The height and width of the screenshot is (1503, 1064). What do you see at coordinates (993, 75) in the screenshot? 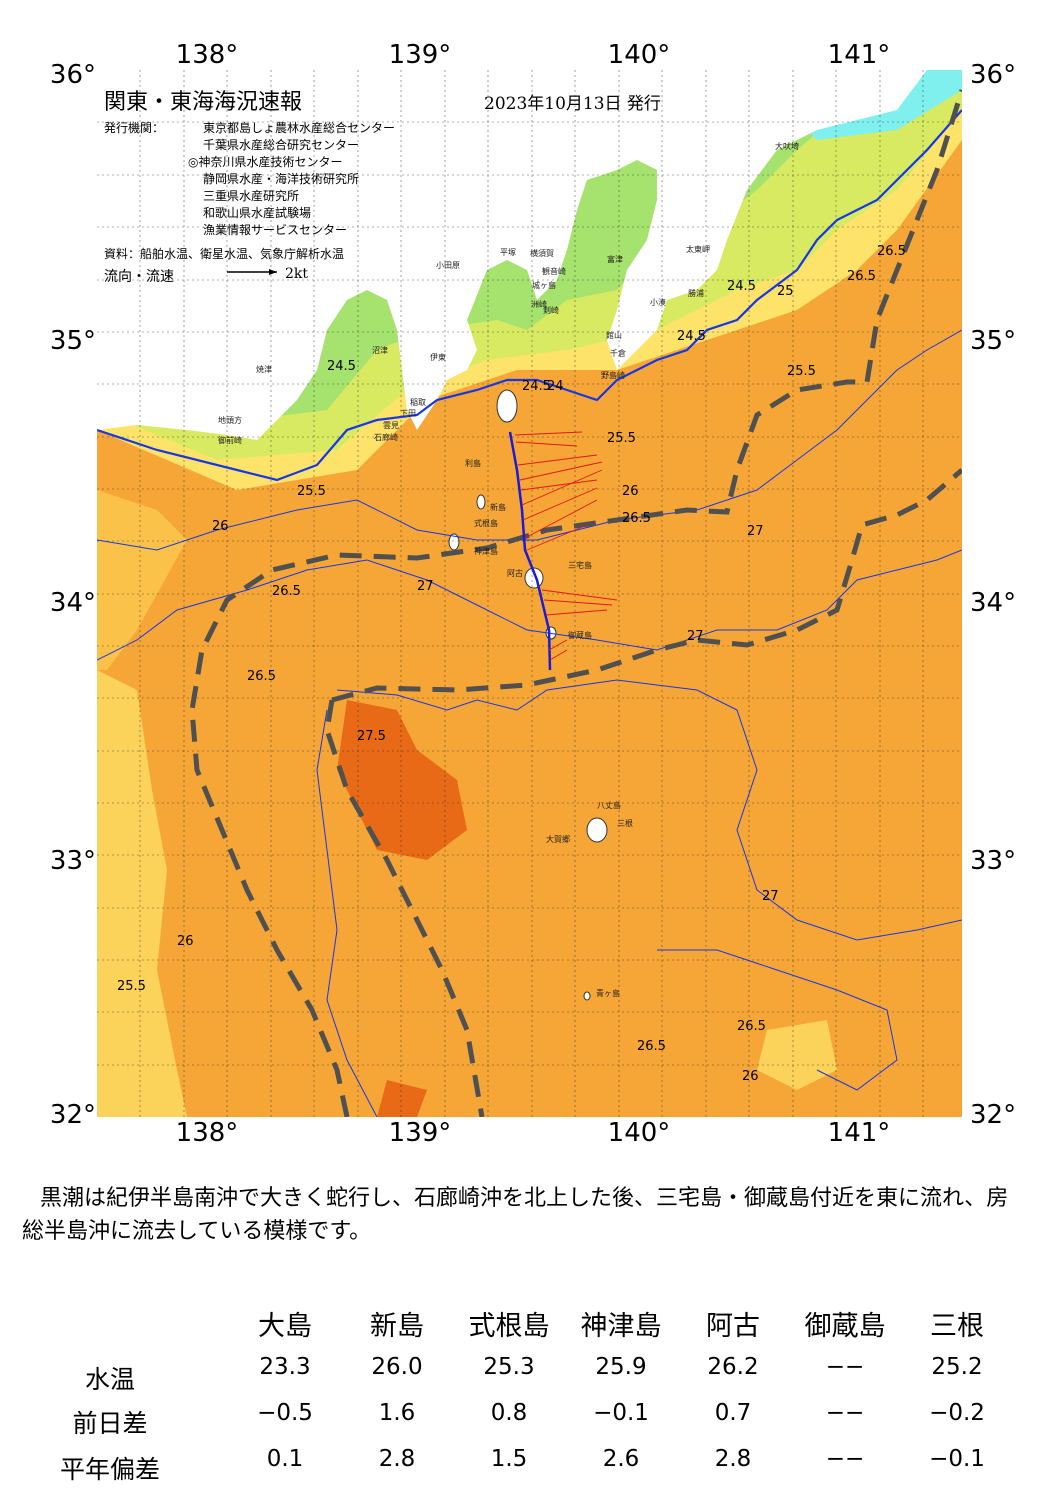
I see `lat-tick-right-36: 36°` at bounding box center [993, 75].